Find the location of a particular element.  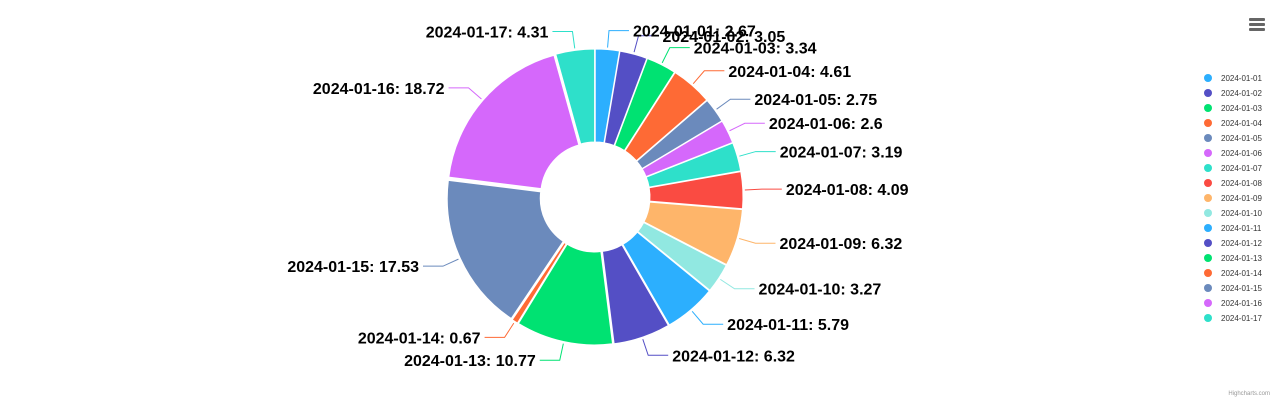

legend-item-2024-01-09: 2024-01-09 is located at coordinates (1233, 198).